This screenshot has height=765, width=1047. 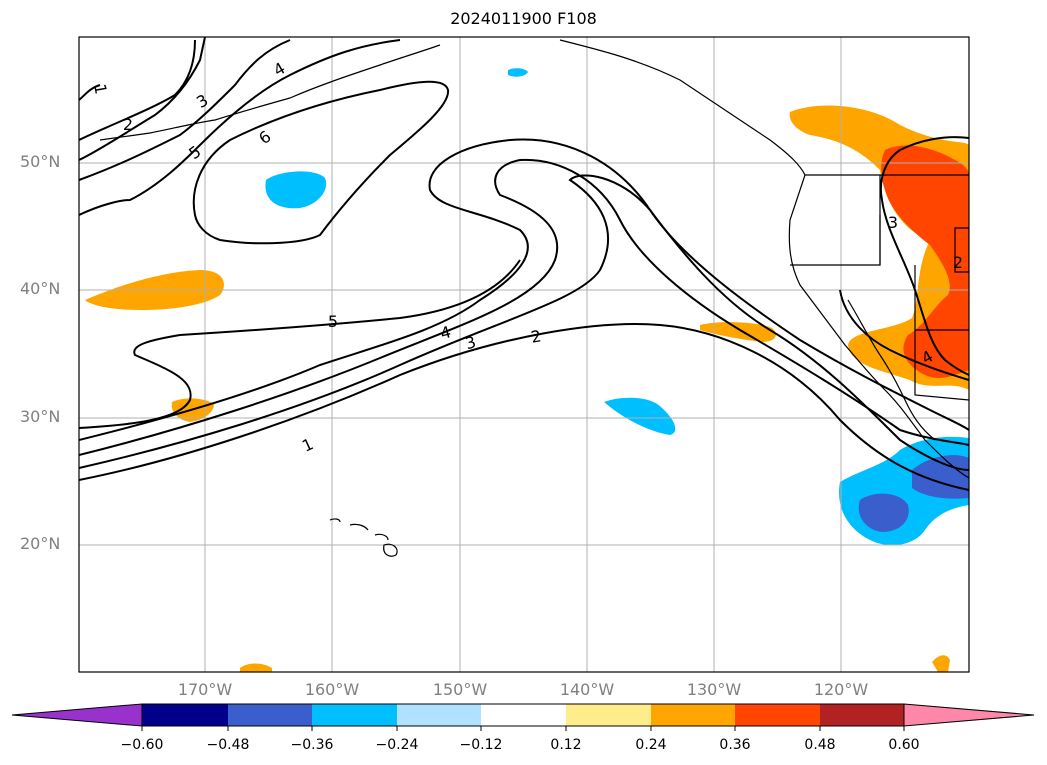 I want to click on negative-anomaly-small, so click(x=518, y=72).